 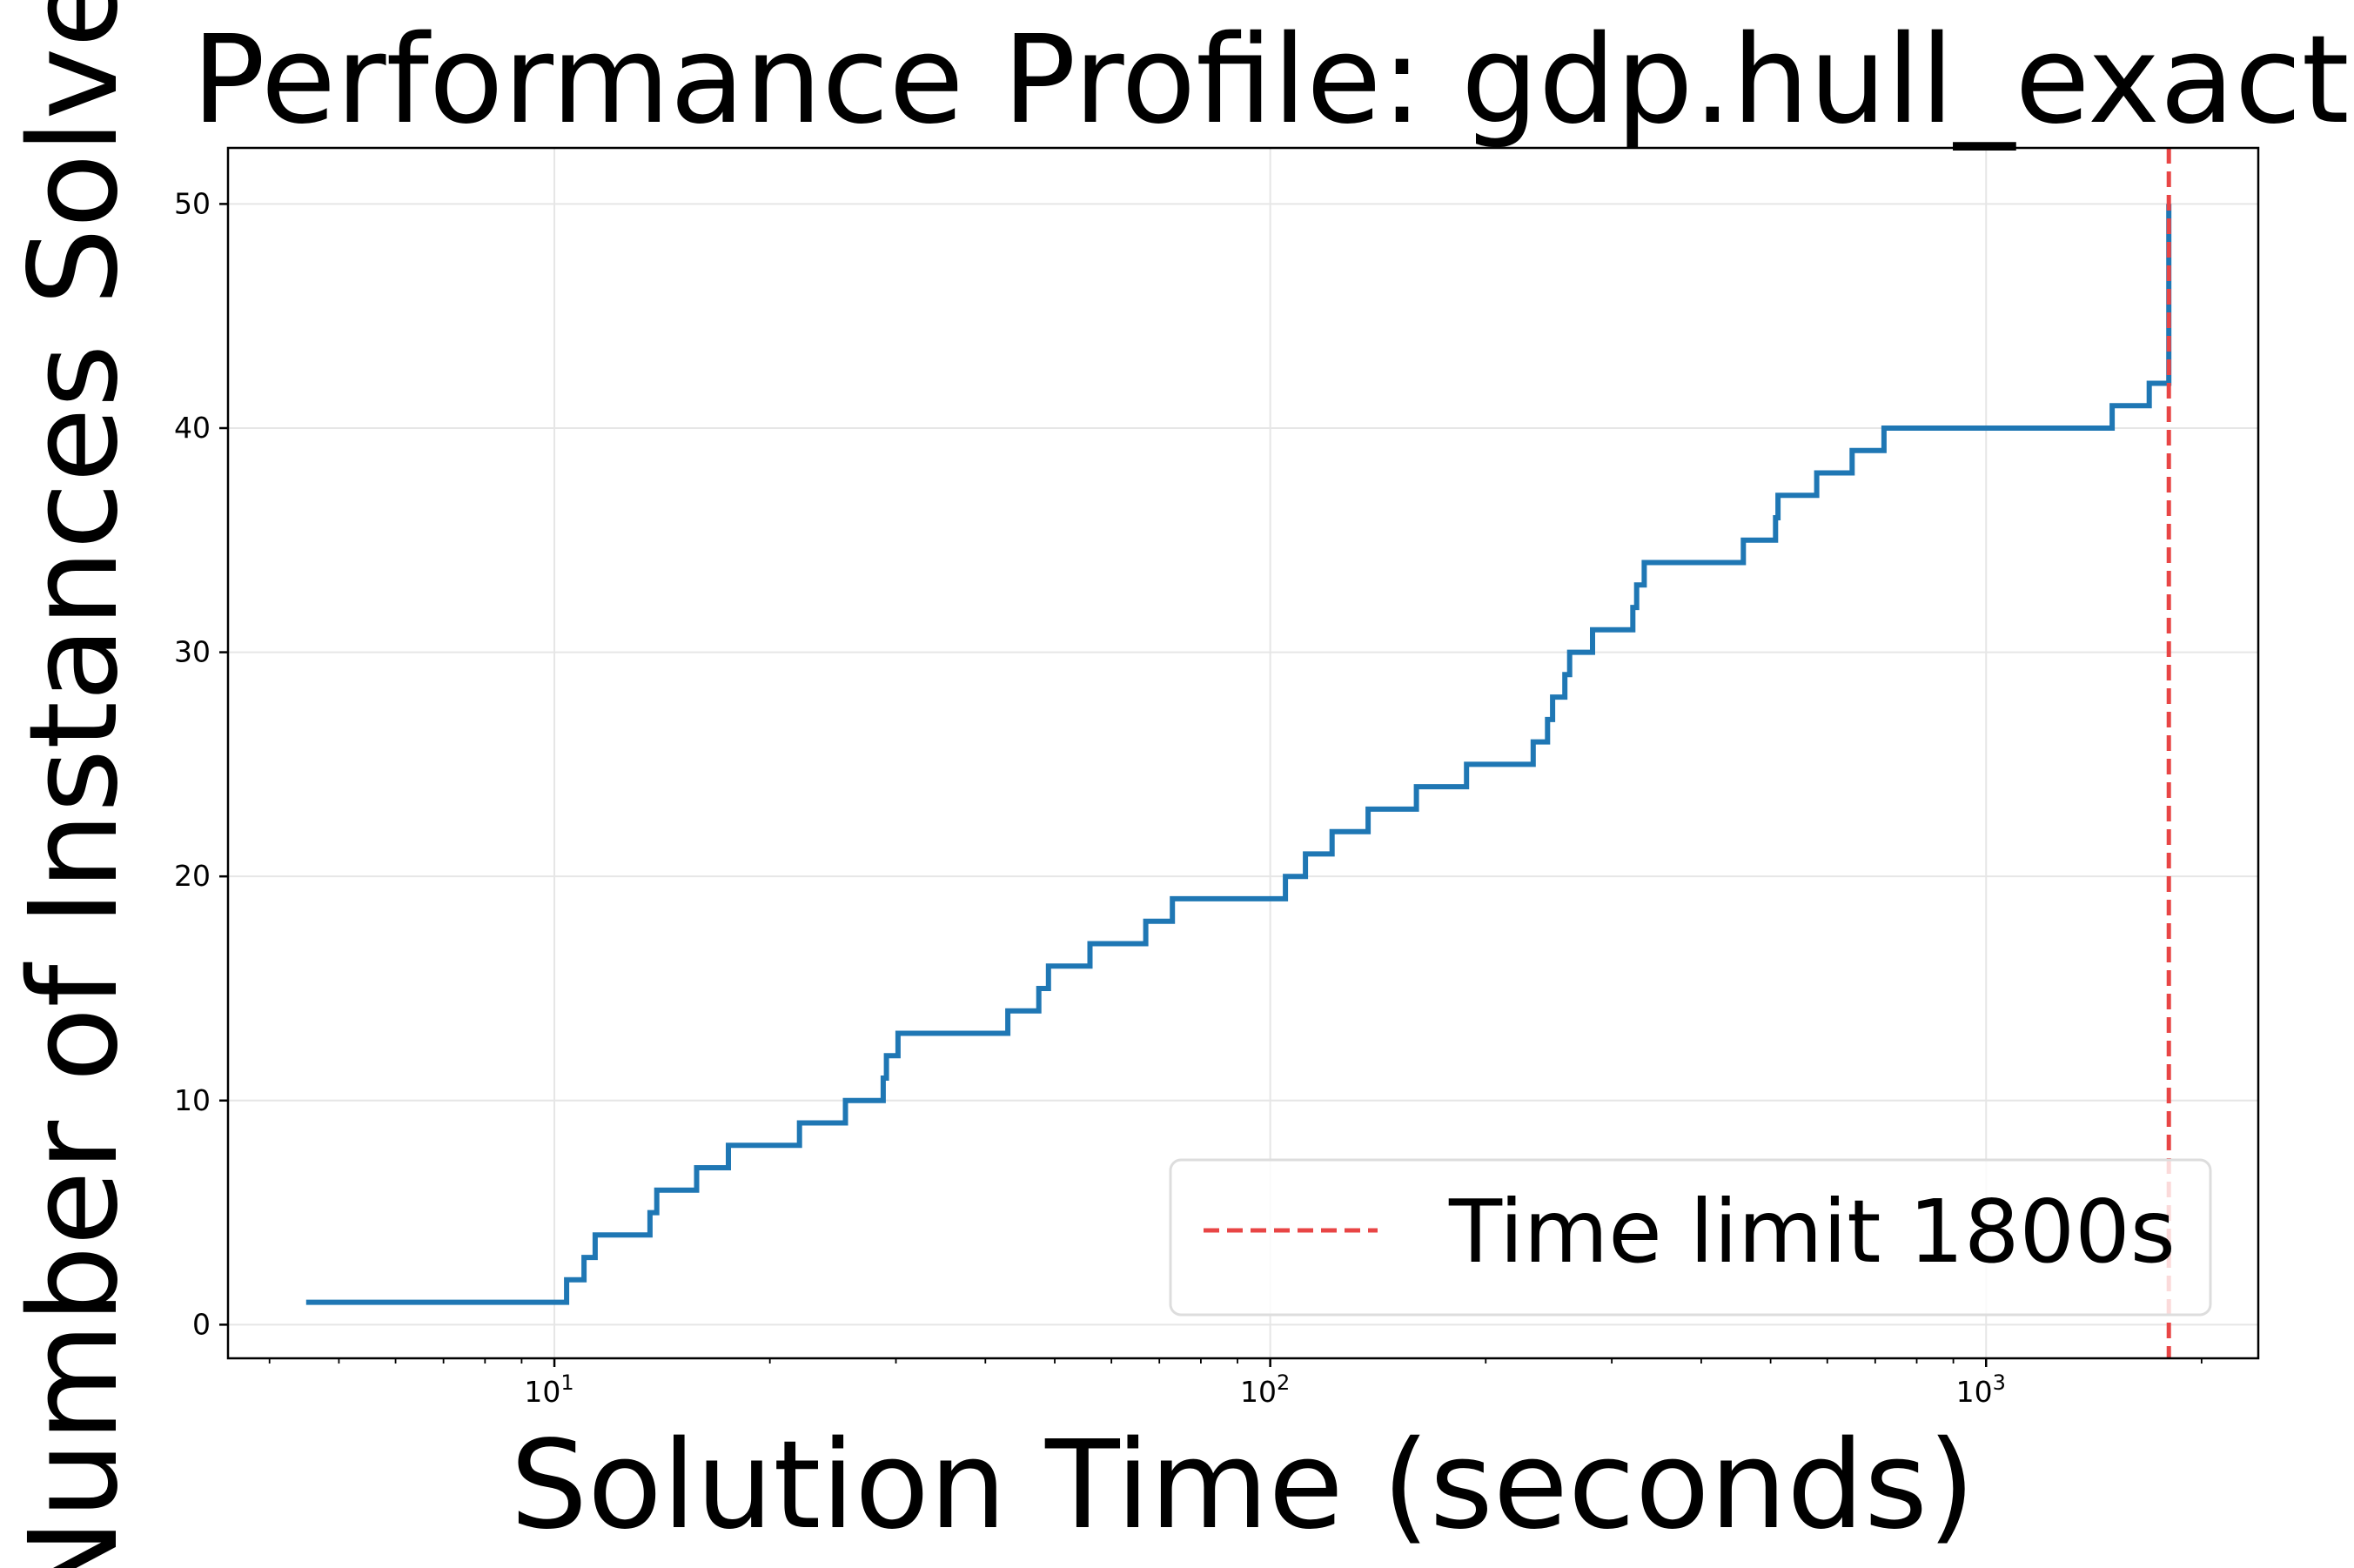 I want to click on x-tick-label: 10², so click(x=1265, y=1389).